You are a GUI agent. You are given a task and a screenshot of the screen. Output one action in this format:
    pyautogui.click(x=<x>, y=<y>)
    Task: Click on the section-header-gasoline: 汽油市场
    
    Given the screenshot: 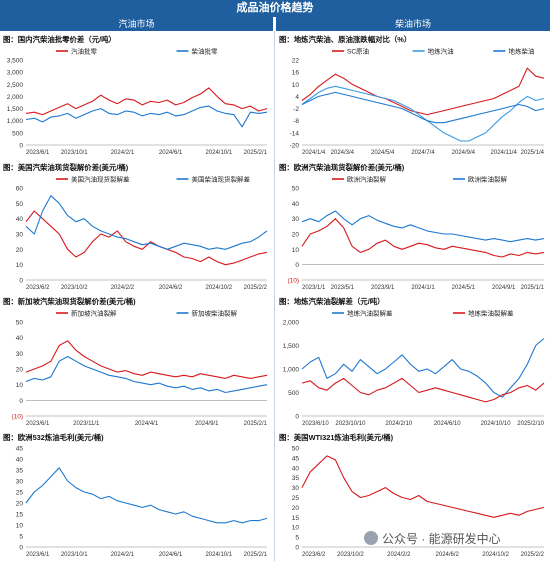 What is the action you would take?
    pyautogui.click(x=136, y=24)
    